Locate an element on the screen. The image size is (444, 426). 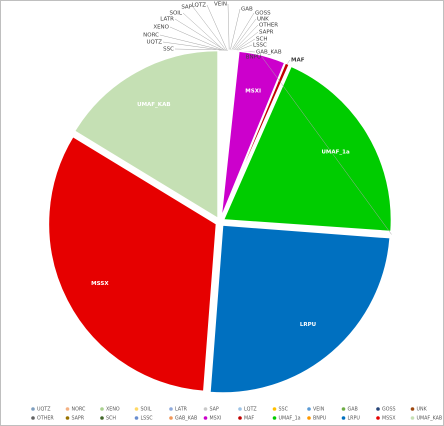
legend-label: MSSX is located at coordinates (389, 419).